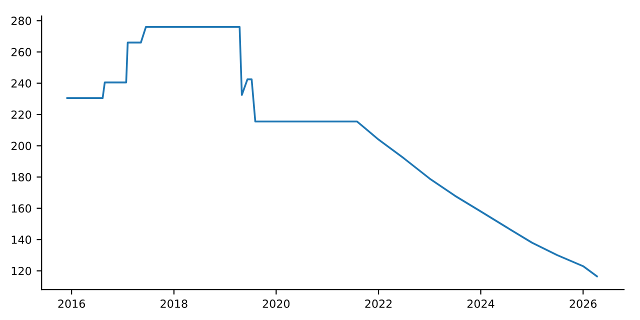 The image size is (640, 320). Describe the element at coordinates (21, 52) in the screenshot. I see `y-tick-label: 260` at that location.